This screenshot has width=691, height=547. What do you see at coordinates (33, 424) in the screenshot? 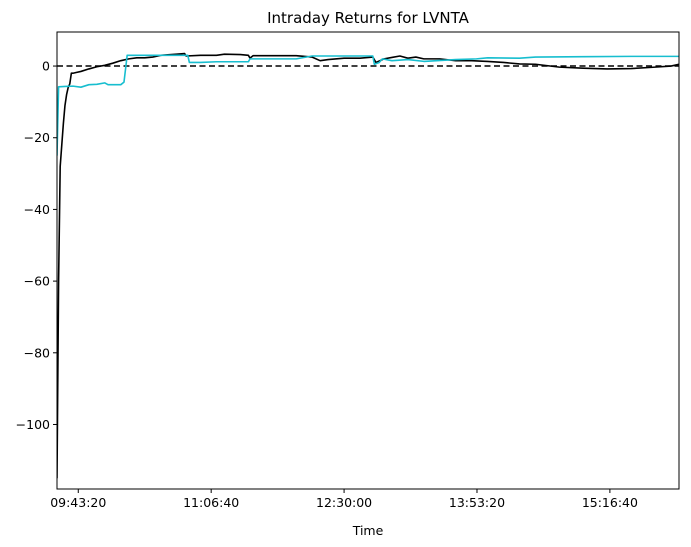
I see `y-tick-label: −100` at bounding box center [33, 424].